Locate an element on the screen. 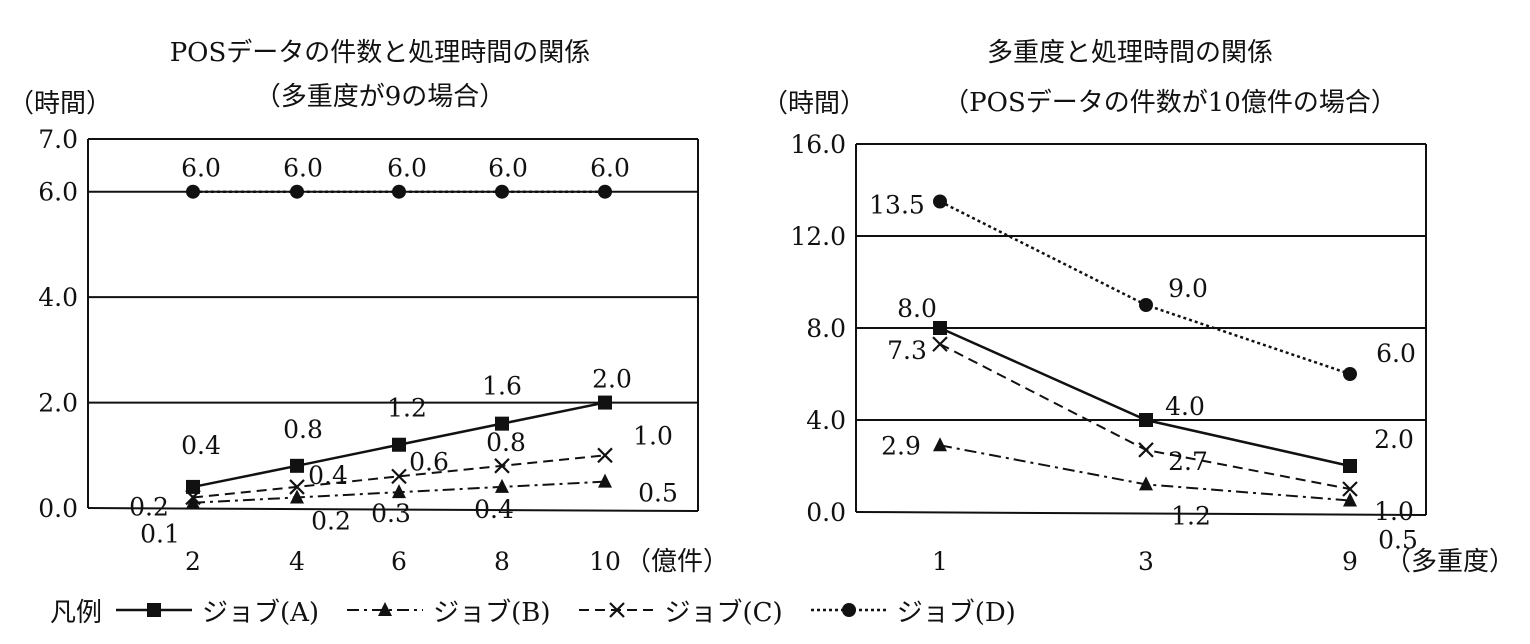 The height and width of the screenshot is (644, 1530). legend-item-job-a: ジョブ(A) is located at coordinates (216, 610).